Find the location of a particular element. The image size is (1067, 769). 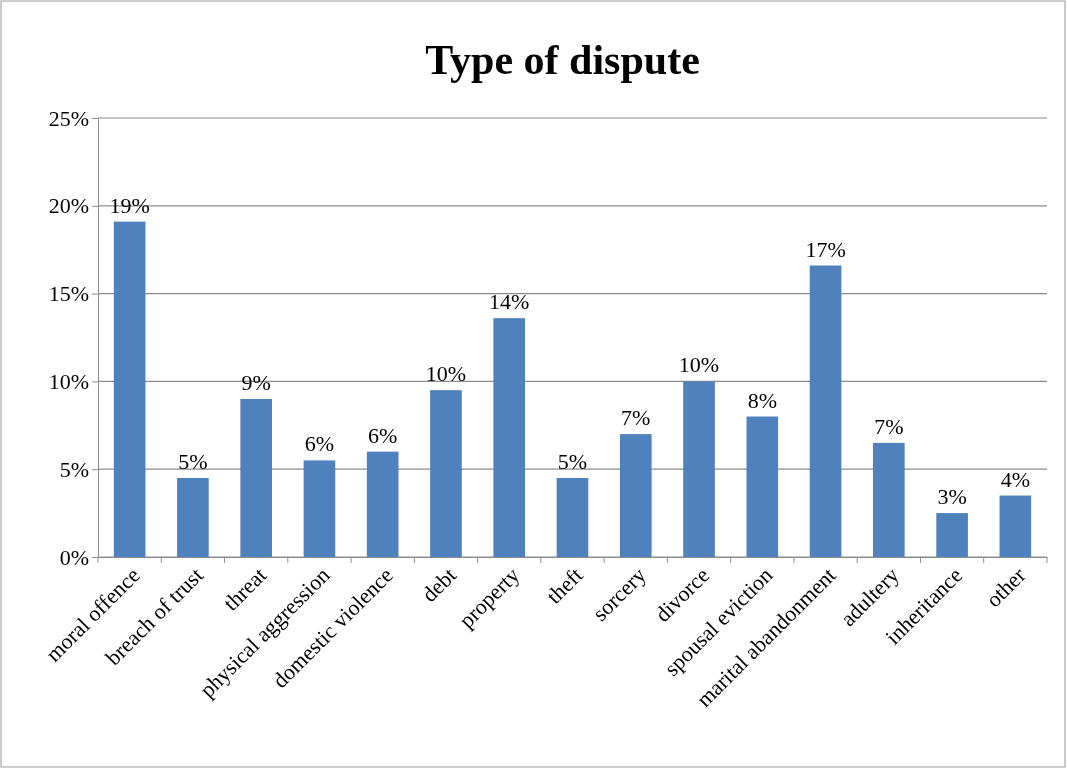

y-tick-label: 15% is located at coordinates (68, 294).